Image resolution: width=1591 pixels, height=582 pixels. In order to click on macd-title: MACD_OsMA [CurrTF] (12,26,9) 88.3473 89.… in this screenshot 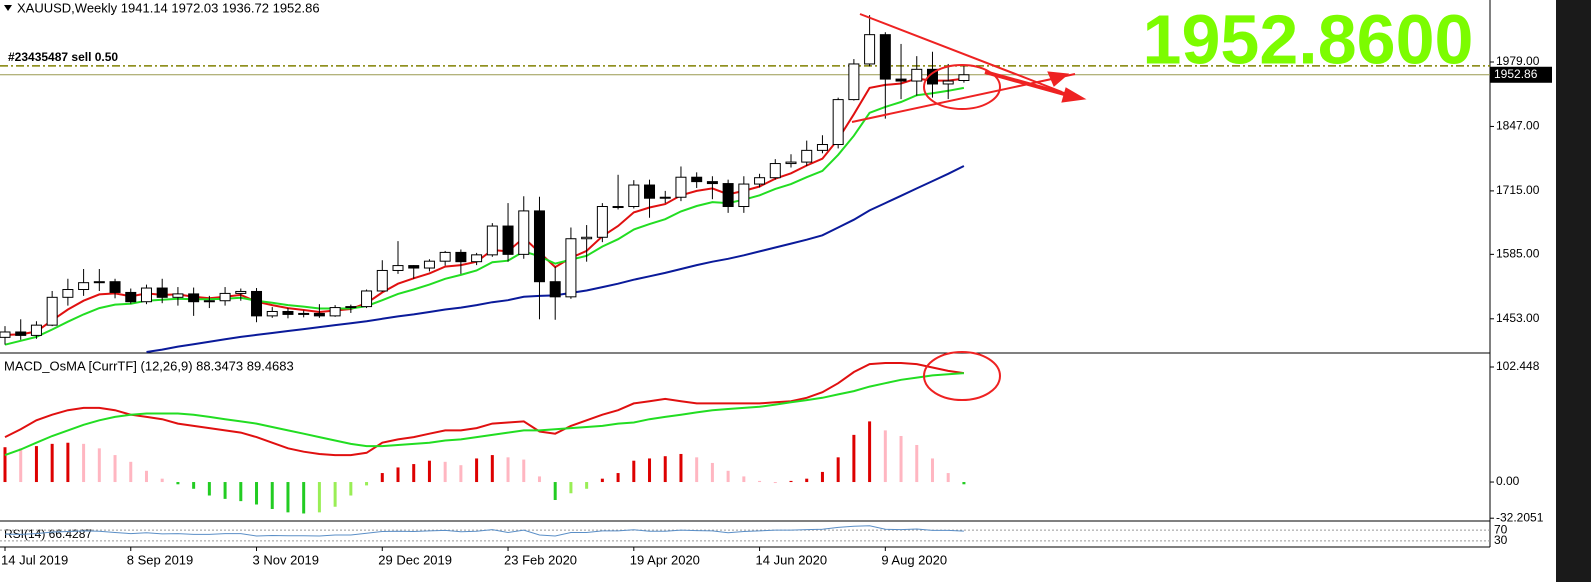, I will do `click(149, 365)`.